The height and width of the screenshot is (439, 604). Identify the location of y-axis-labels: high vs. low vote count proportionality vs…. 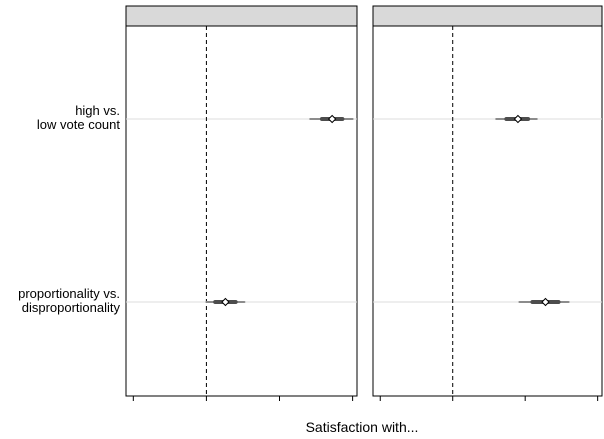
(69, 209).